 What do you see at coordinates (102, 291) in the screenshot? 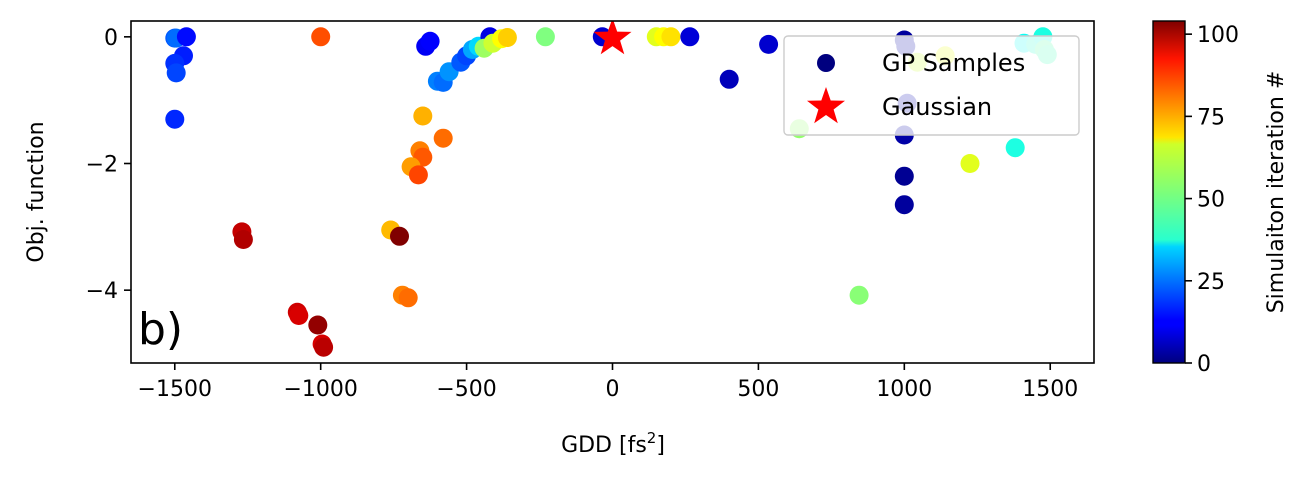
I see `y-tick-label: −4` at bounding box center [102, 291].